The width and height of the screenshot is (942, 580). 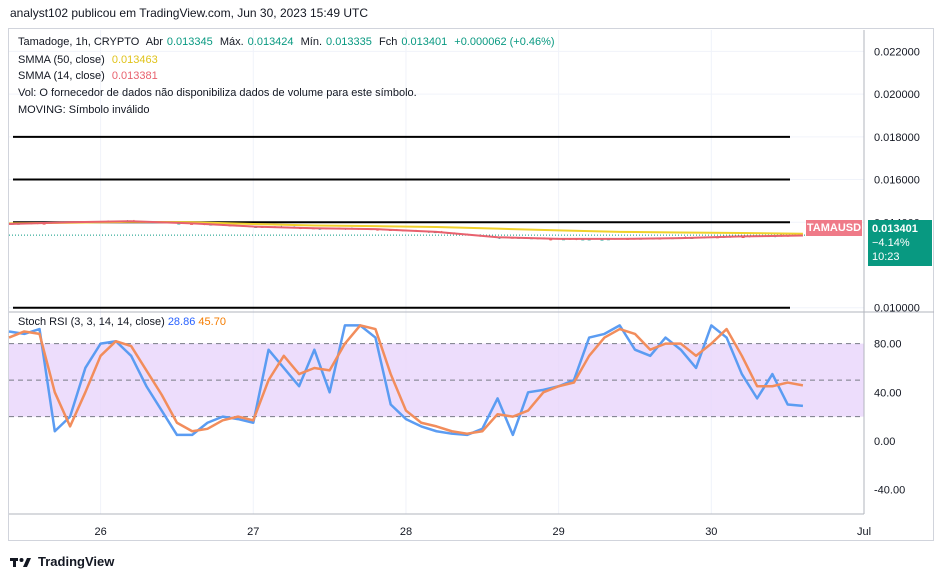 I want to click on moving-note: MOVING: Símbolo inválido, so click(x=84, y=110).